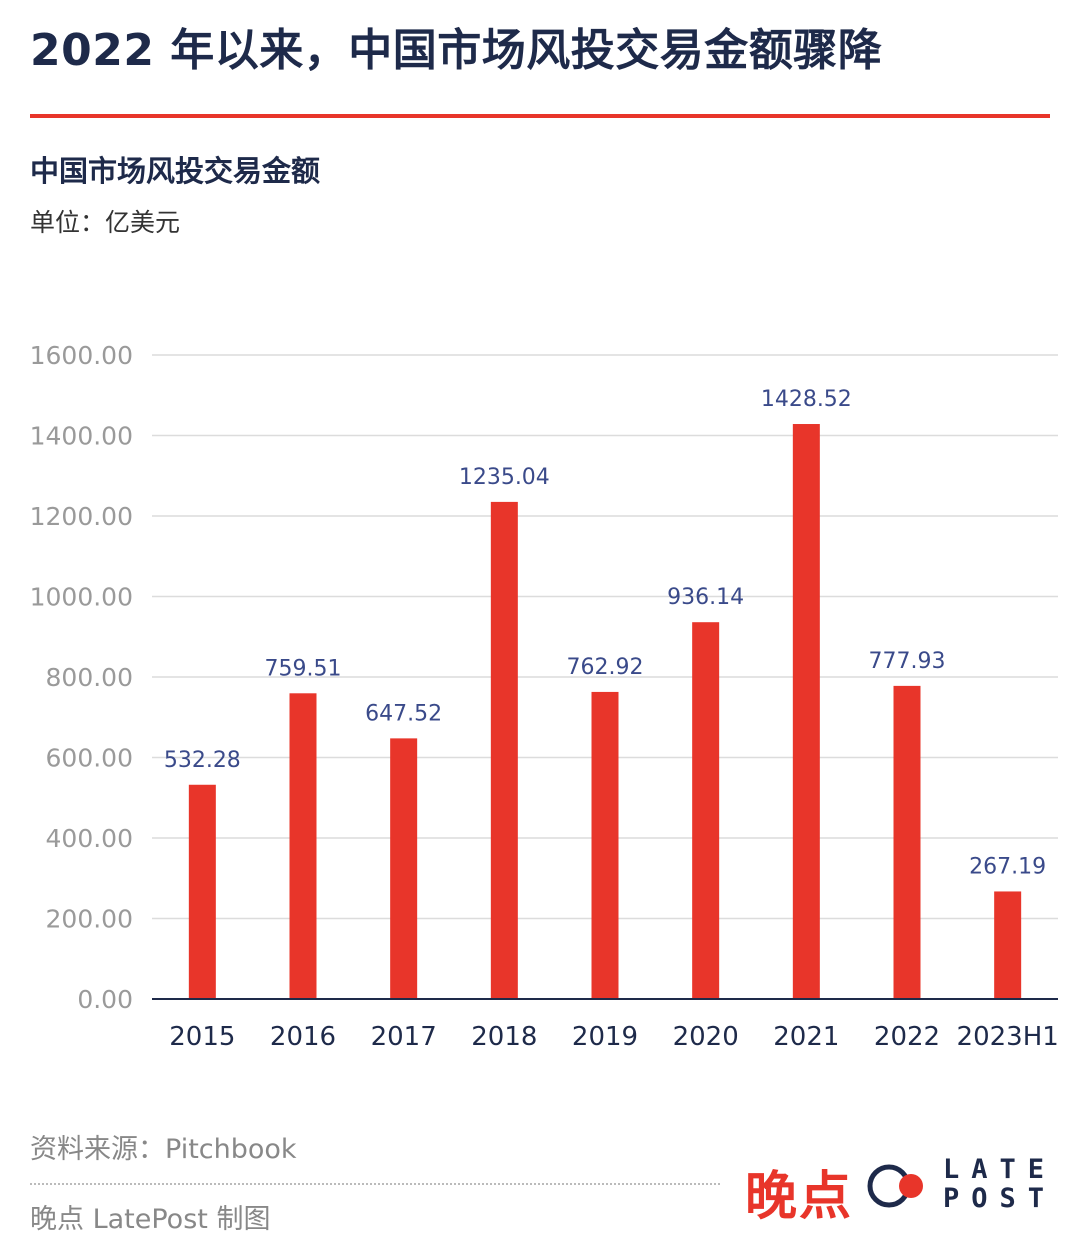 This screenshot has width=1080, height=1247. What do you see at coordinates (706, 810) in the screenshot?
I see `bar-2020` at bounding box center [706, 810].